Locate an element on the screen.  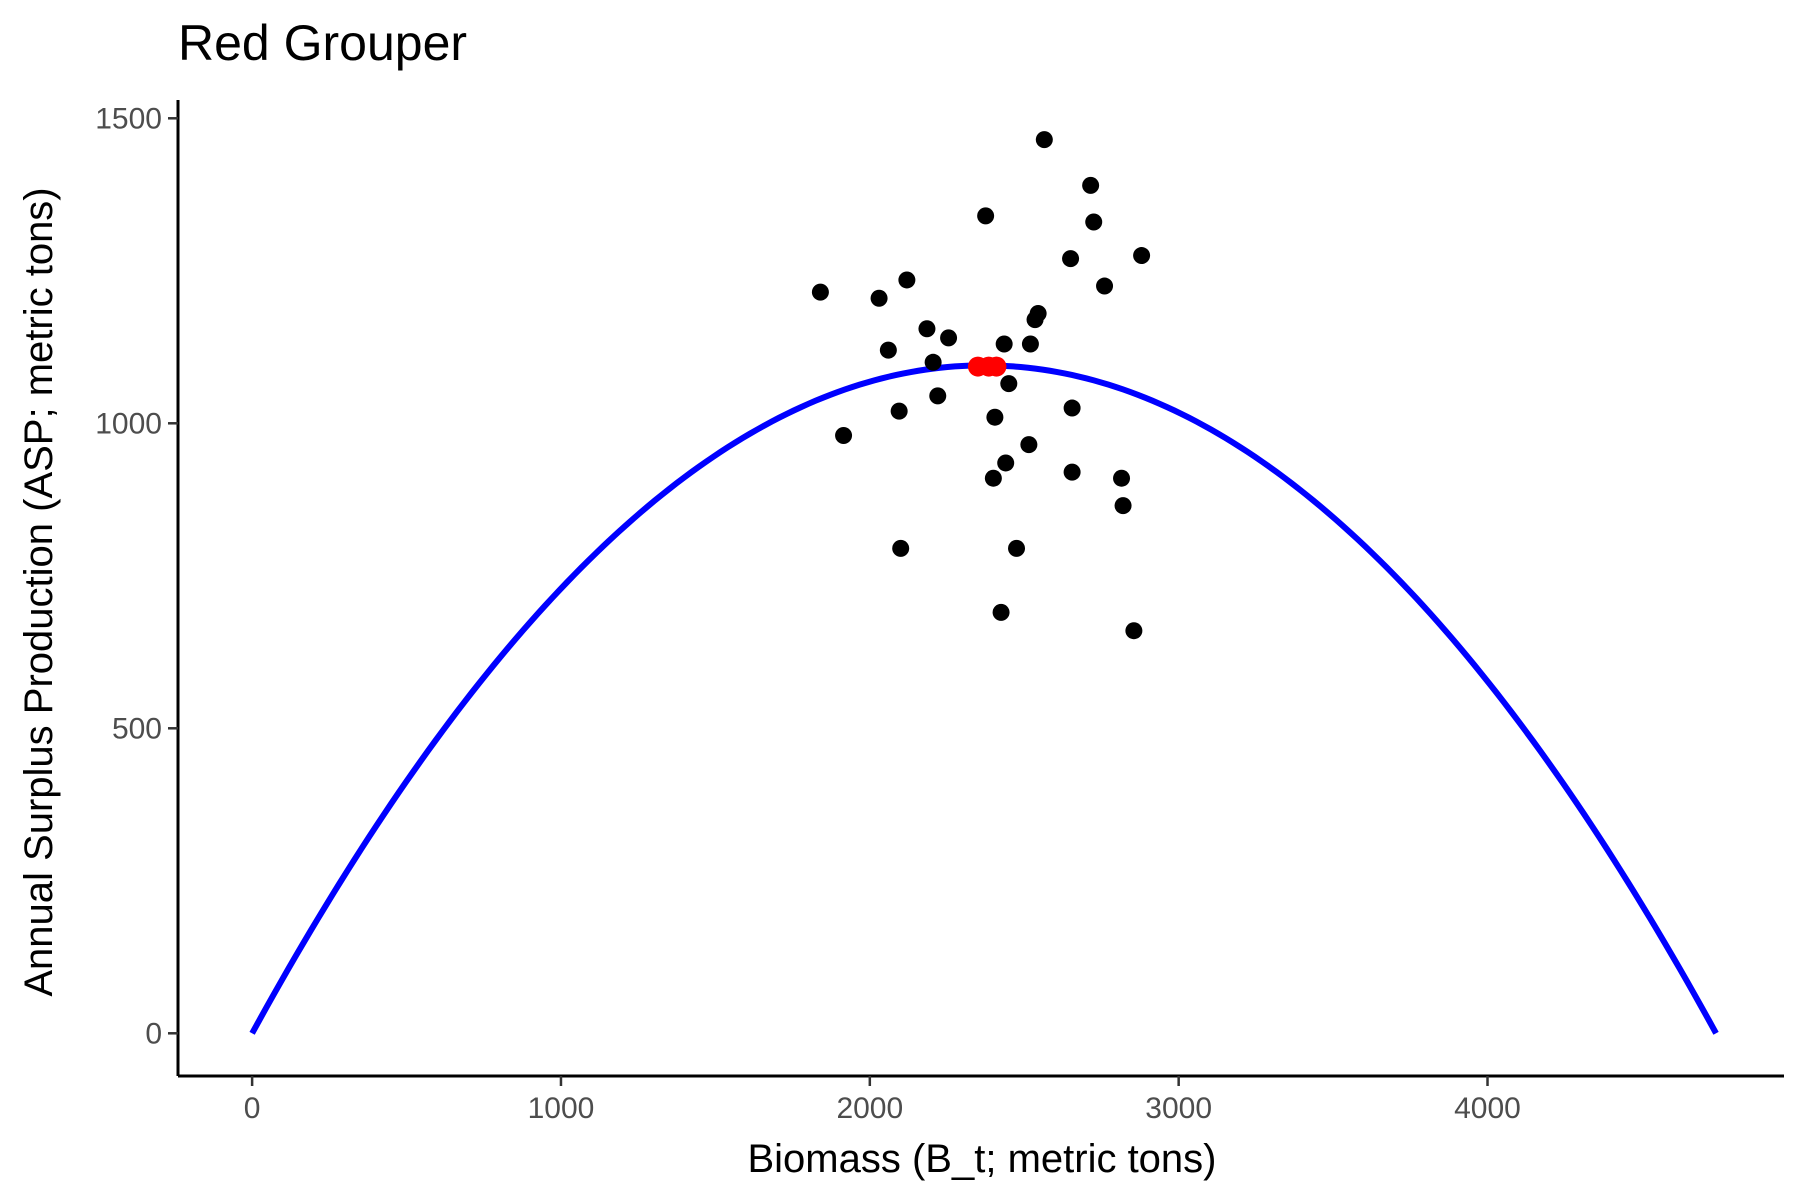
y-axis: 0 500 1000 1500 is located at coordinates (136, 588).